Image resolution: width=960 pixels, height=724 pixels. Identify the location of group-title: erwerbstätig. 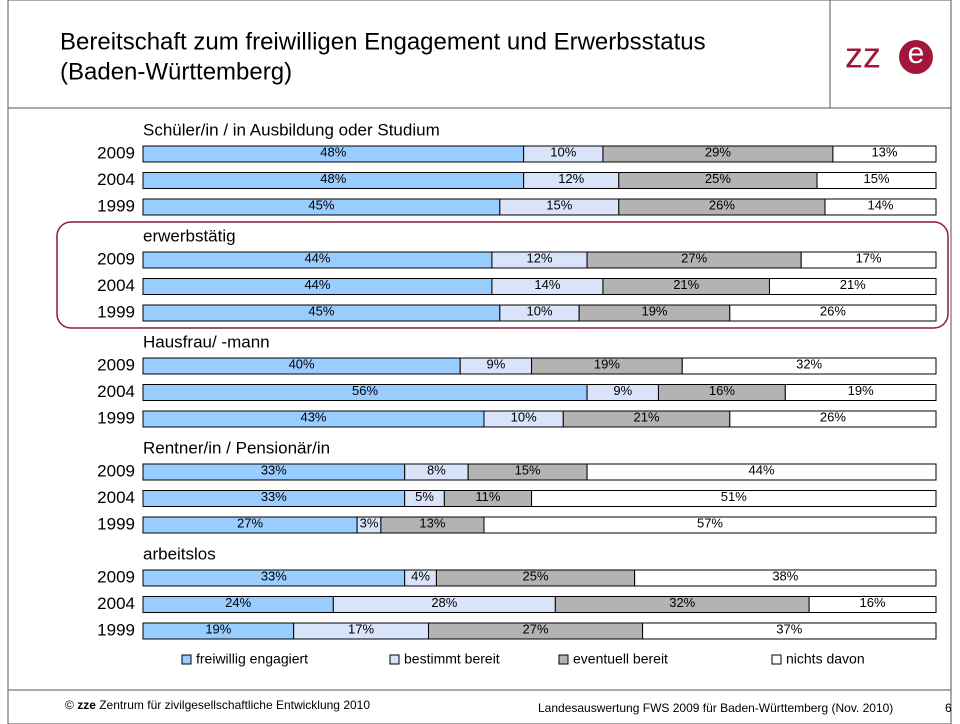
(189, 235).